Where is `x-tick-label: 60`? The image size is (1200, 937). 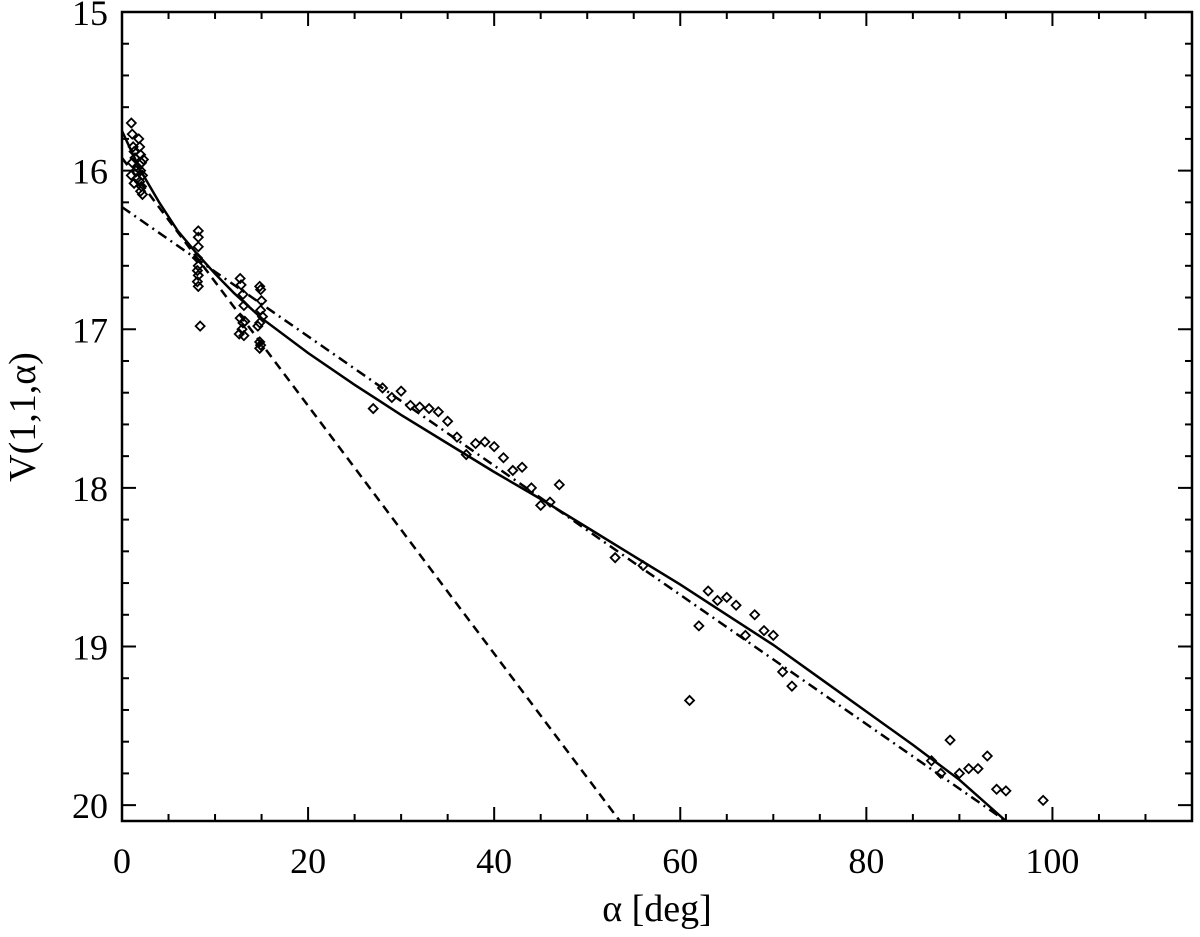 x-tick-label: 60 is located at coordinates (680, 861).